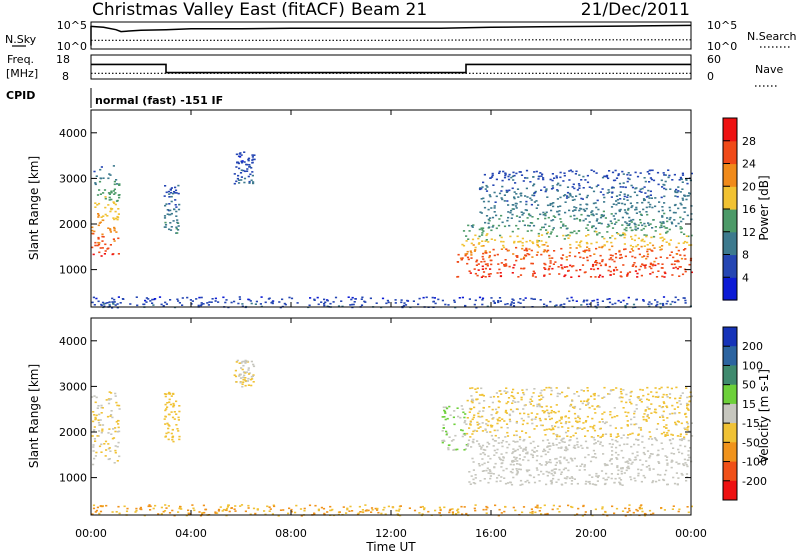  I want to click on nsky-right-tick-bottom: 10^0, so click(722, 46).